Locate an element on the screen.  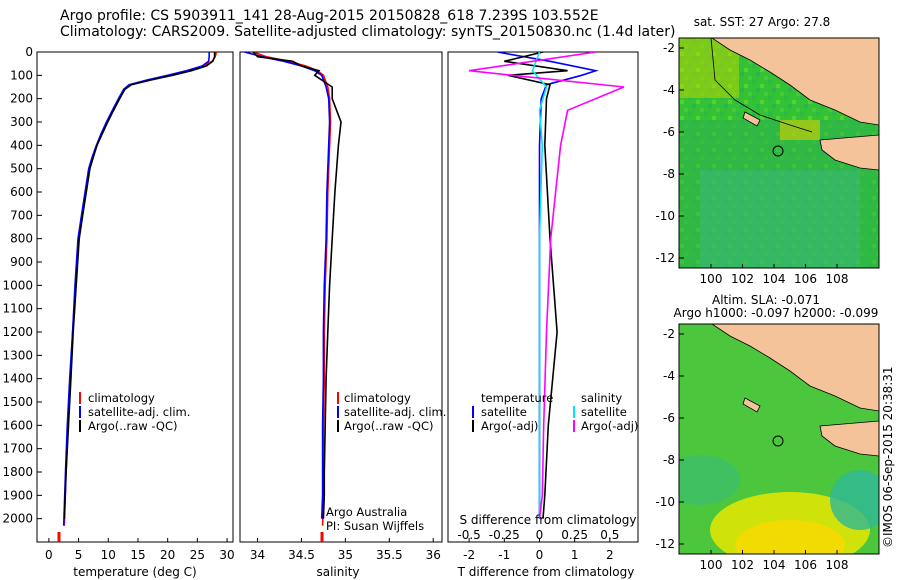
sst-map-axes: -2 -4 -6 -8 -10 -12 100 102 104 106 108 is located at coordinates (751, 163).